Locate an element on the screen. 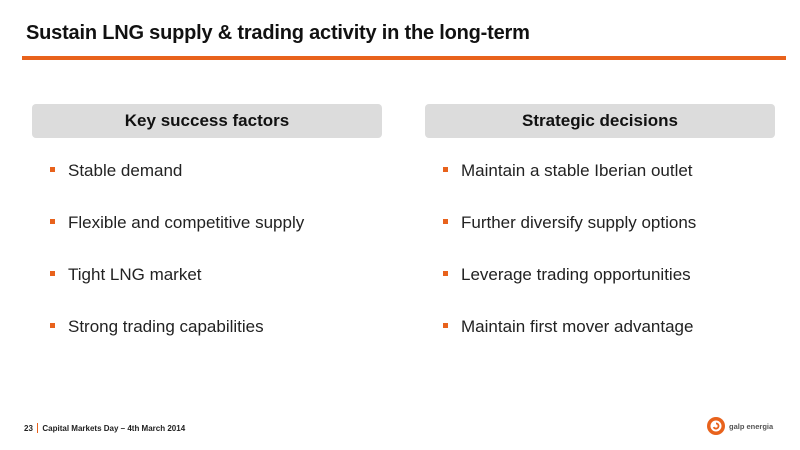 Image resolution: width=800 pixels, height=450 pixels. title-divider is located at coordinates (404, 58).